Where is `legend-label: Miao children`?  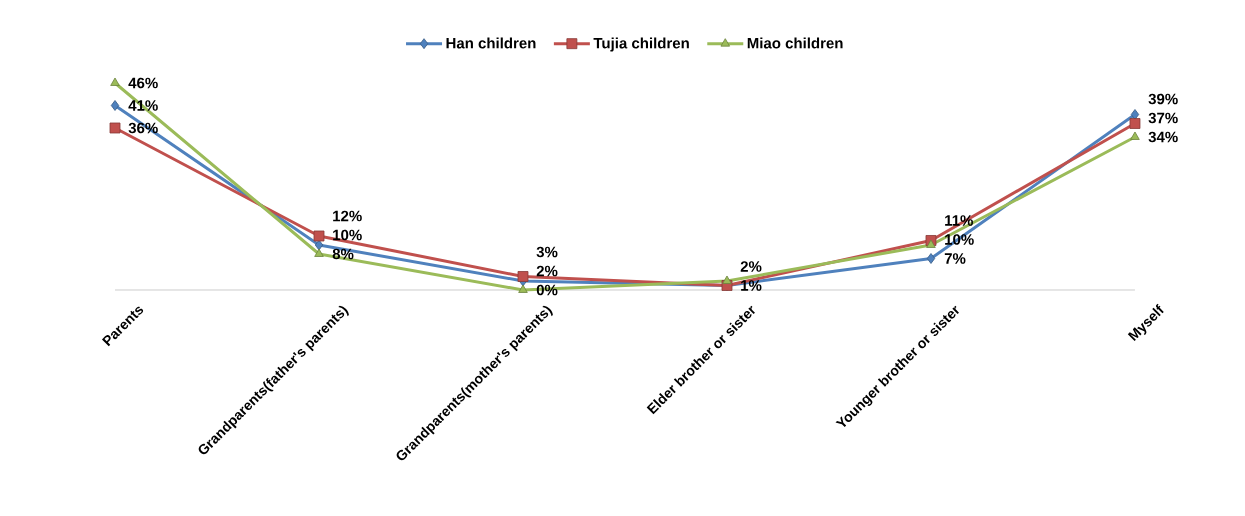 legend-label: Miao children is located at coordinates (795, 43).